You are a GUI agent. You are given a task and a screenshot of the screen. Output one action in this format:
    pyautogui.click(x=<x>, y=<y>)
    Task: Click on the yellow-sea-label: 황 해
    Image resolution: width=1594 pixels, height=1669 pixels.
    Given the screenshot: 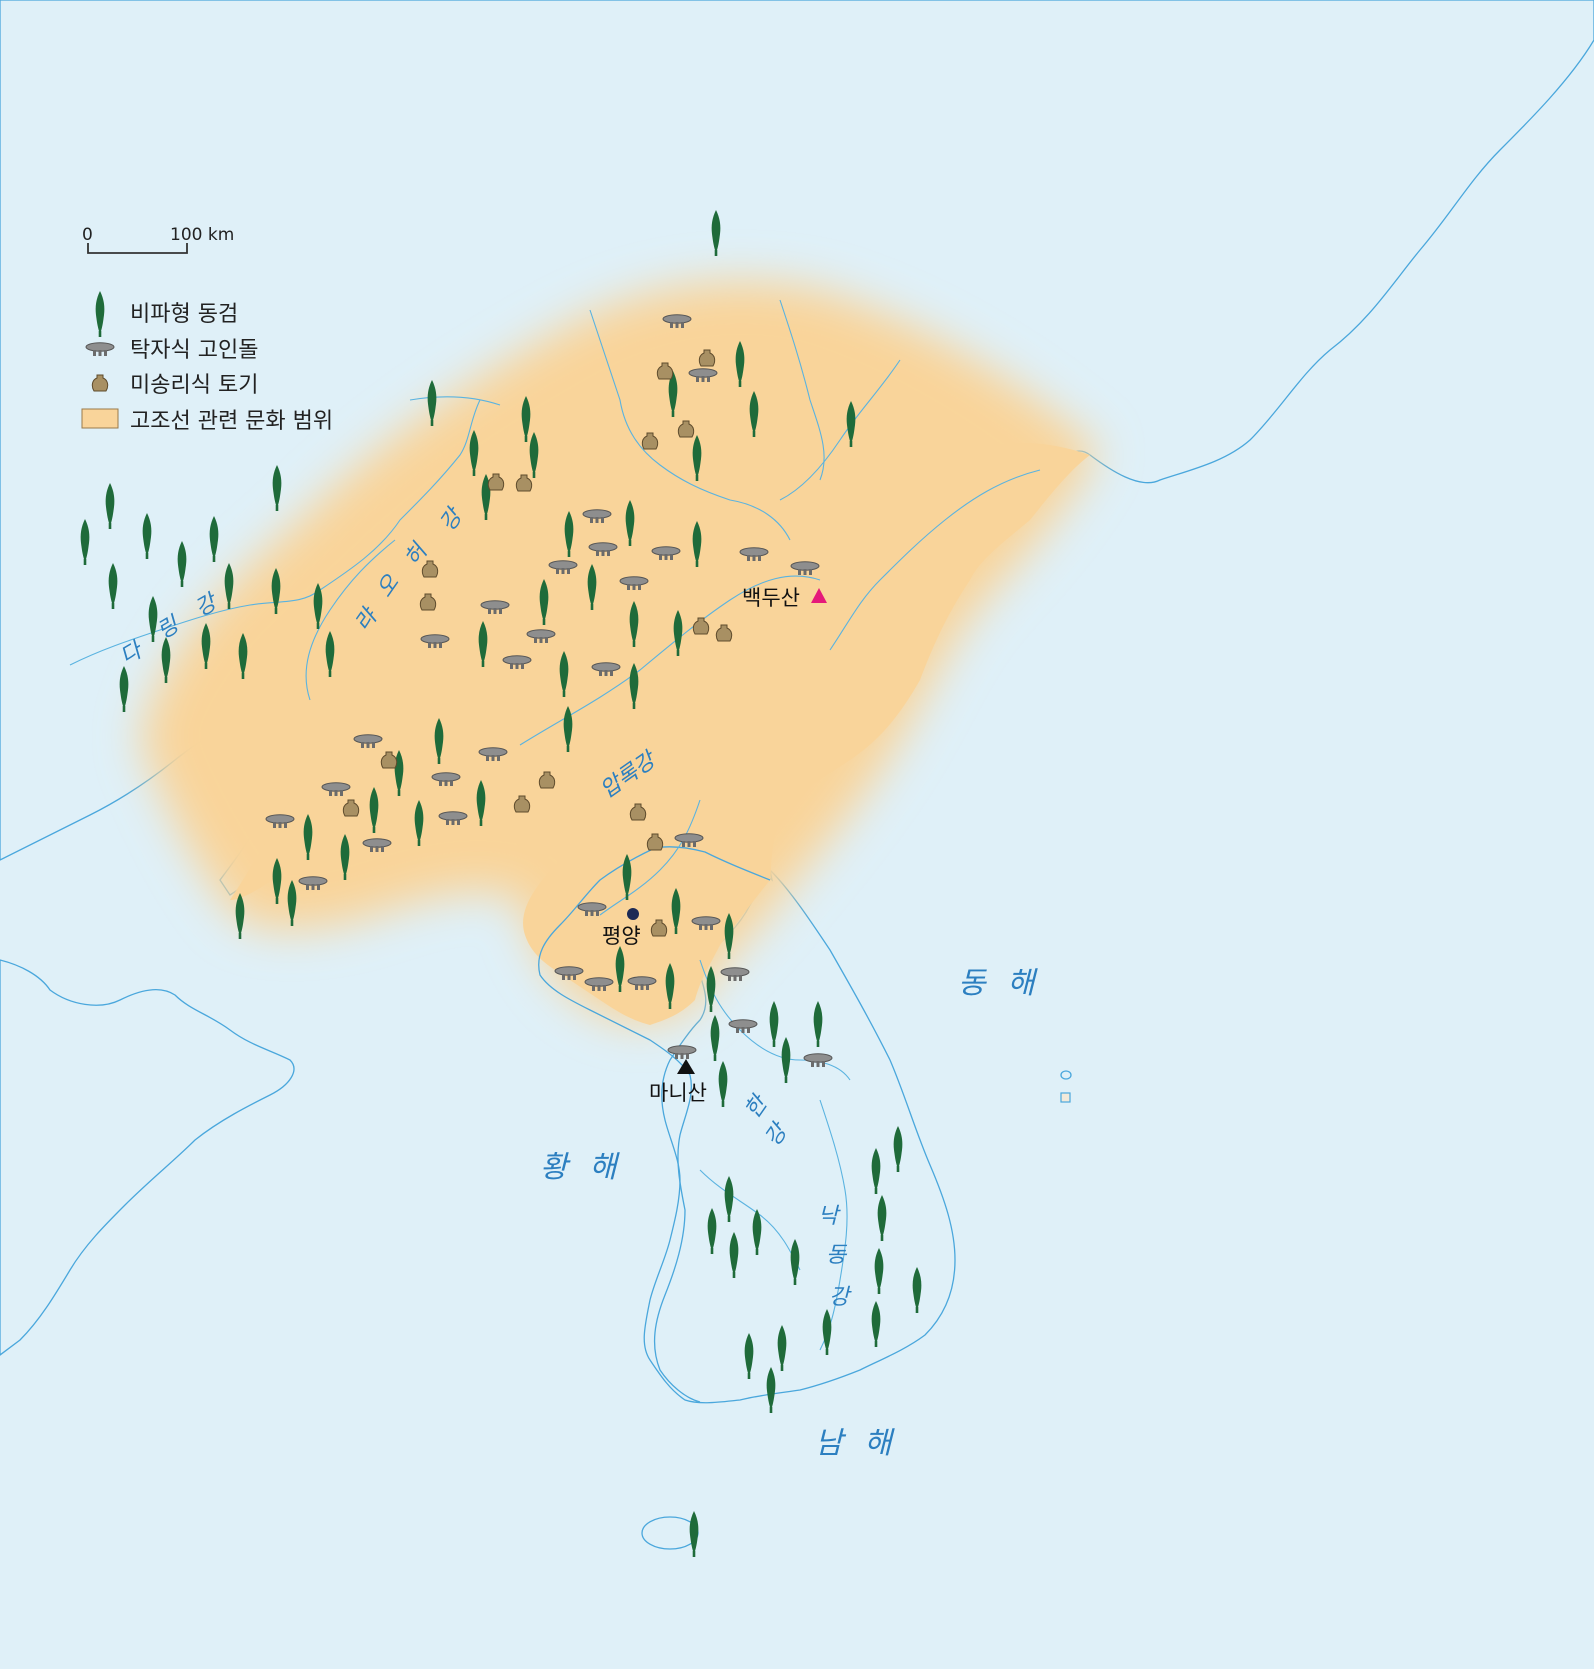 What is the action you would take?
    pyautogui.click(x=581, y=1167)
    